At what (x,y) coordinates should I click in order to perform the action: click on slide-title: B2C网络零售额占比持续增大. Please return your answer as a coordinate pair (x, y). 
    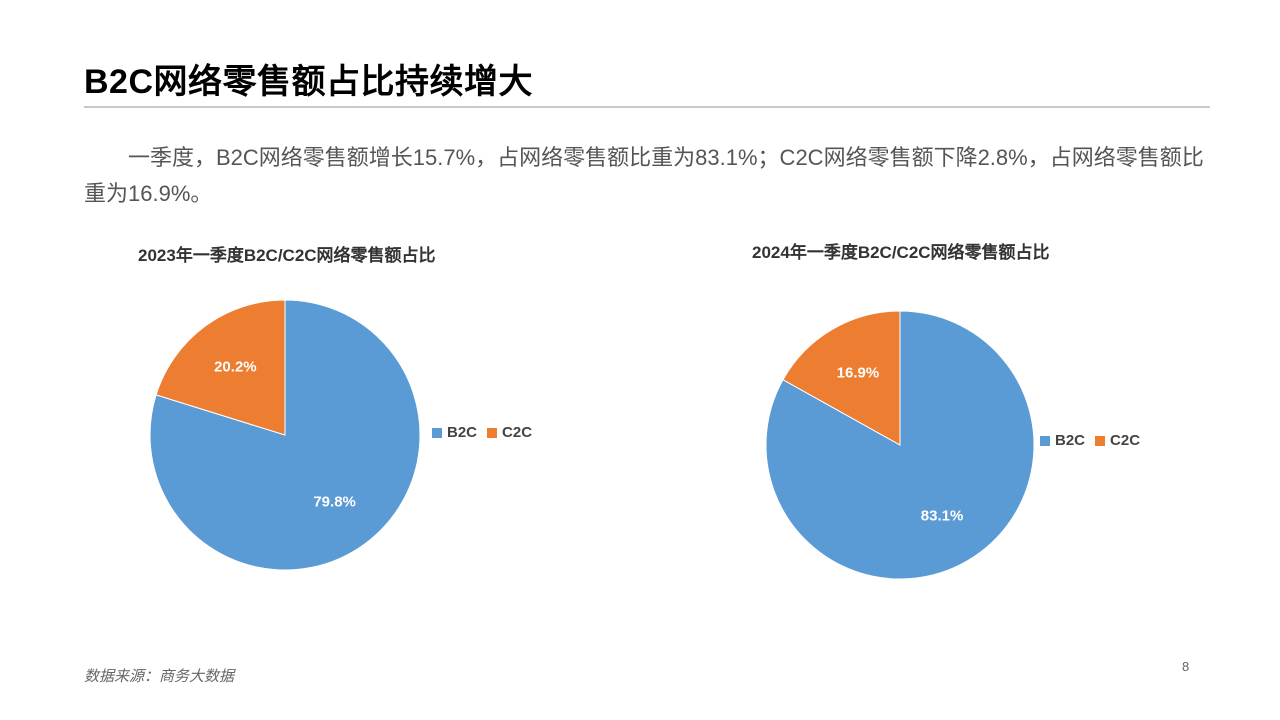
    Looking at the image, I should click on (309, 82).